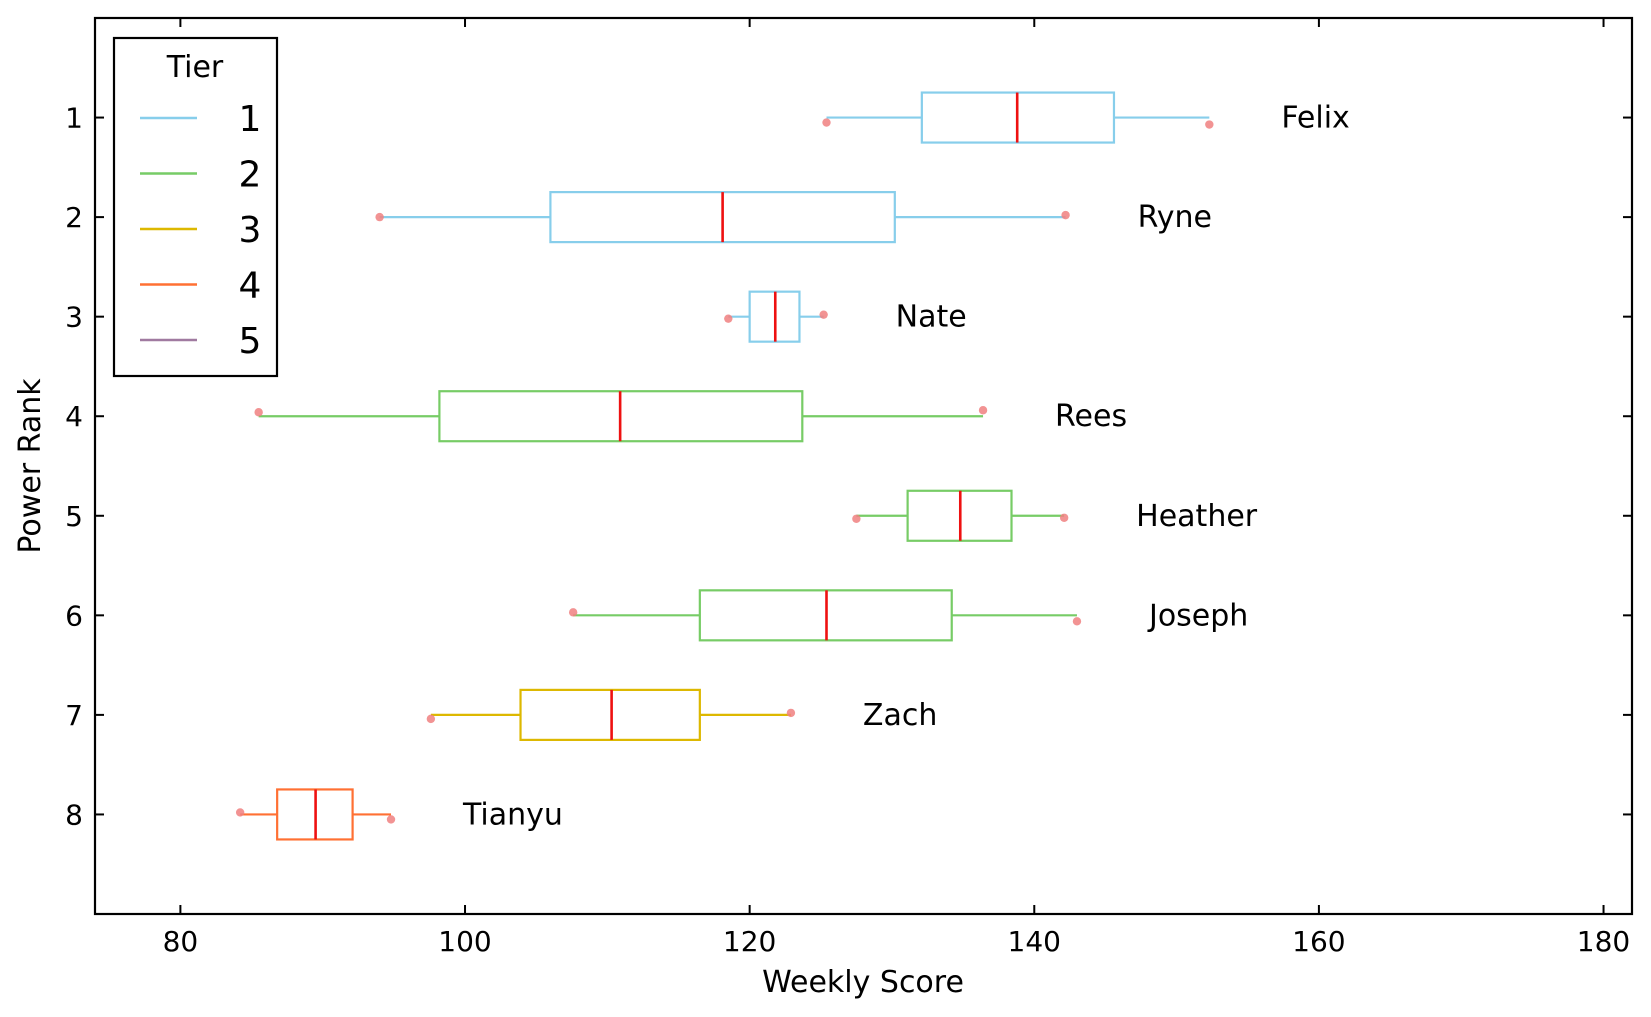  Describe the element at coordinates (74, 814) in the screenshot. I see `y-tick-label: 8` at that location.